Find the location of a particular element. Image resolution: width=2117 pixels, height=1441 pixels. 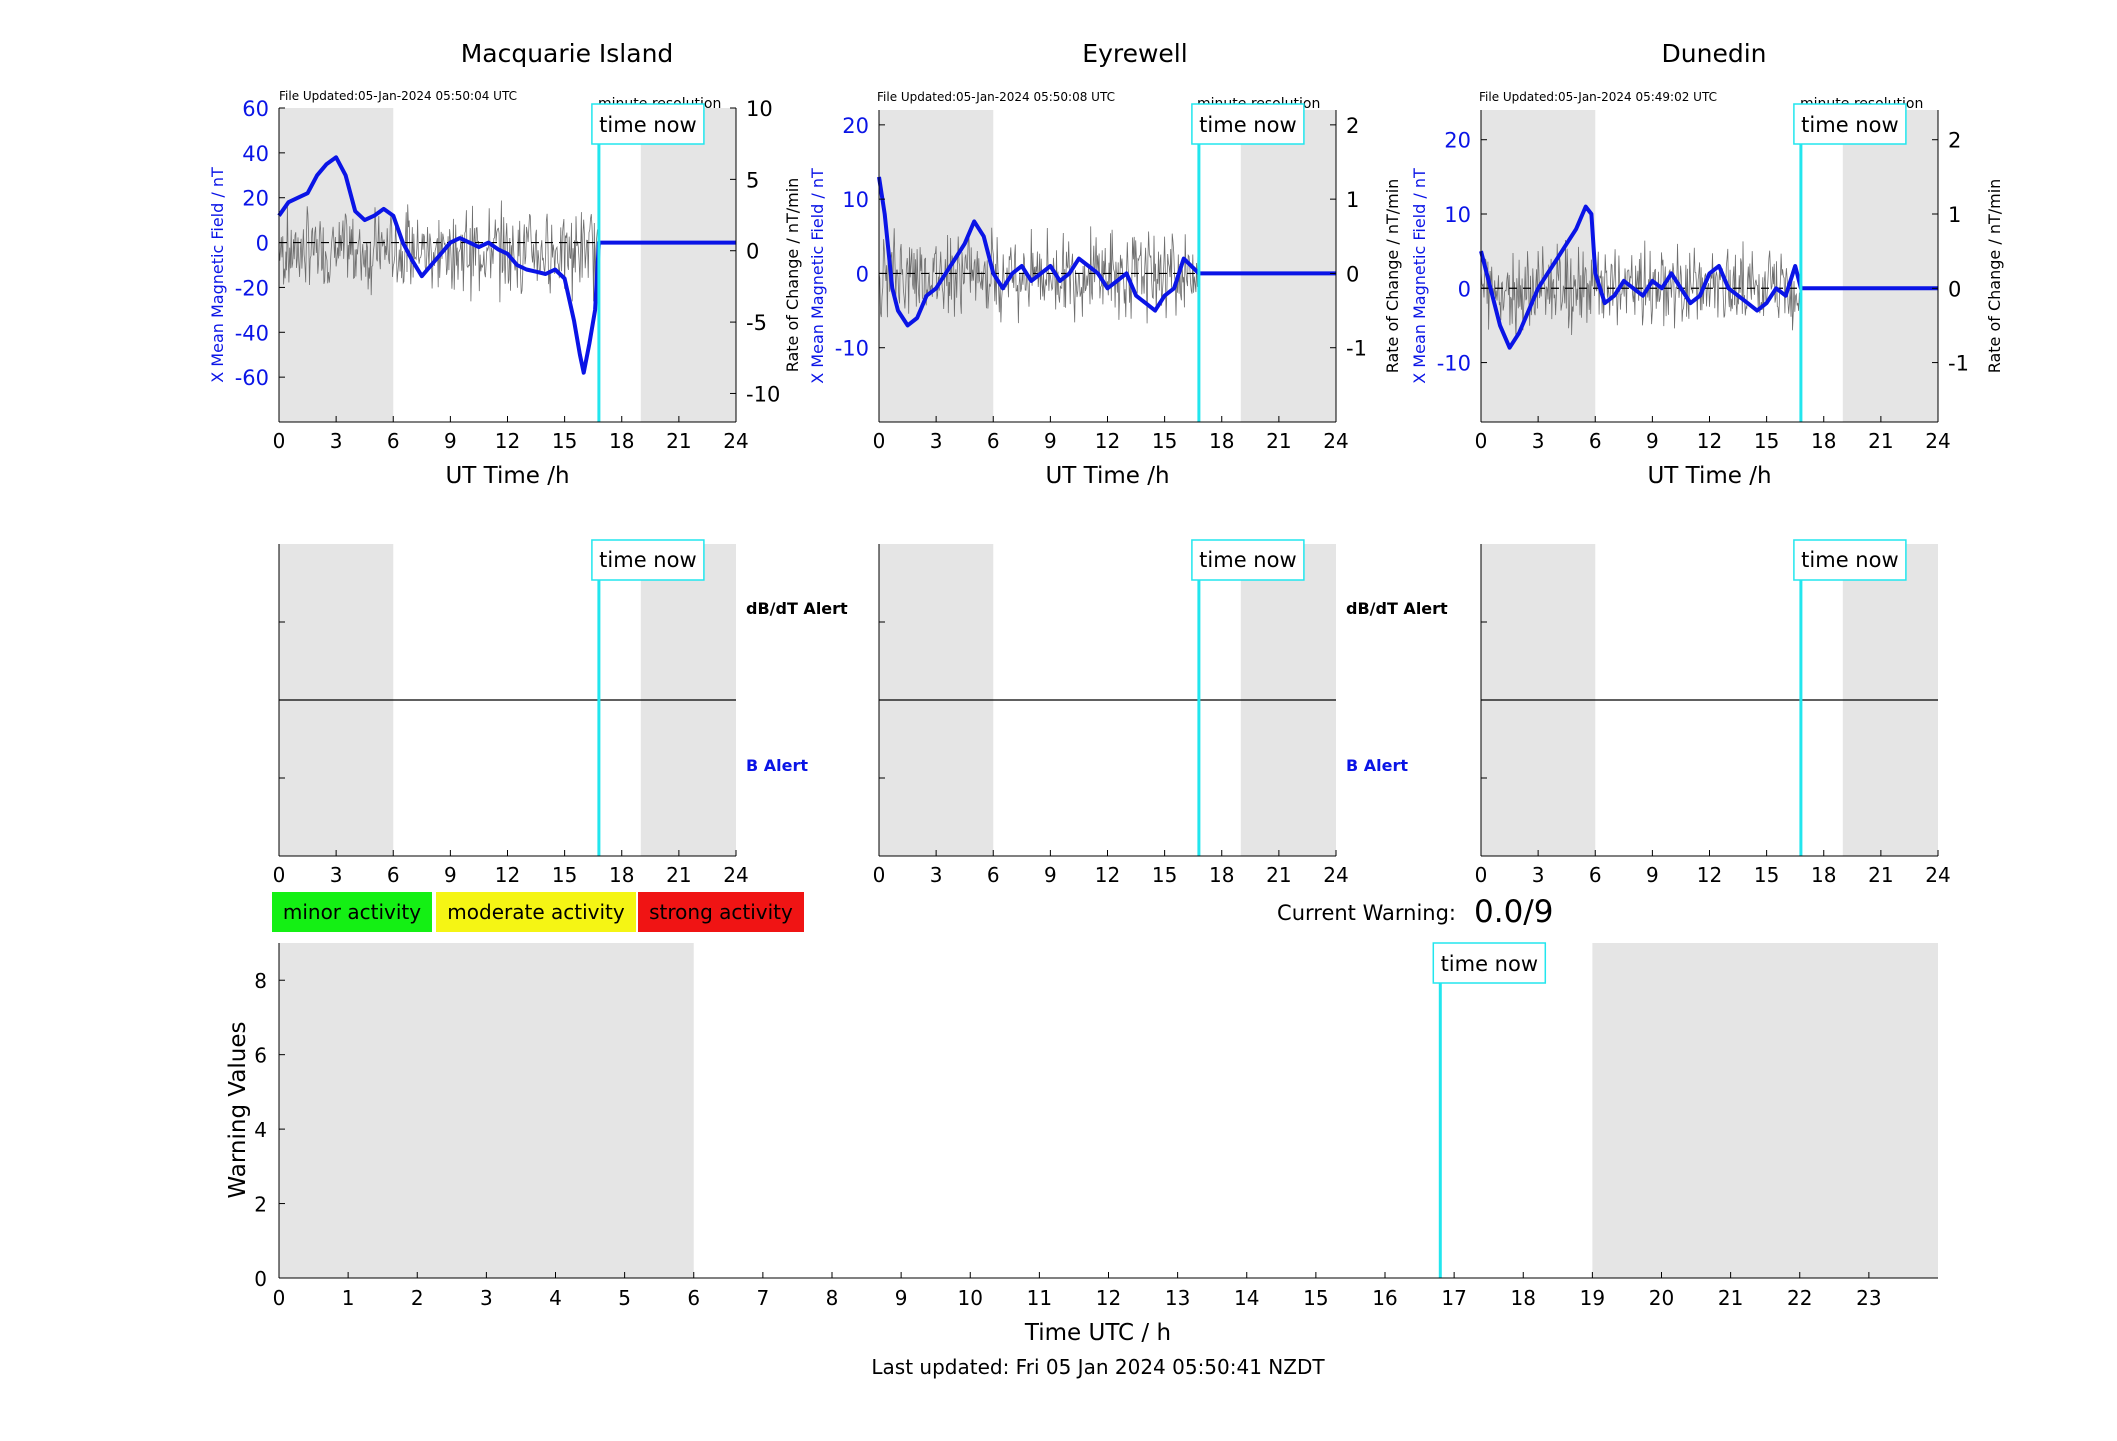

panel-title-macquarie: Macquarie Island is located at coordinates (567, 53).